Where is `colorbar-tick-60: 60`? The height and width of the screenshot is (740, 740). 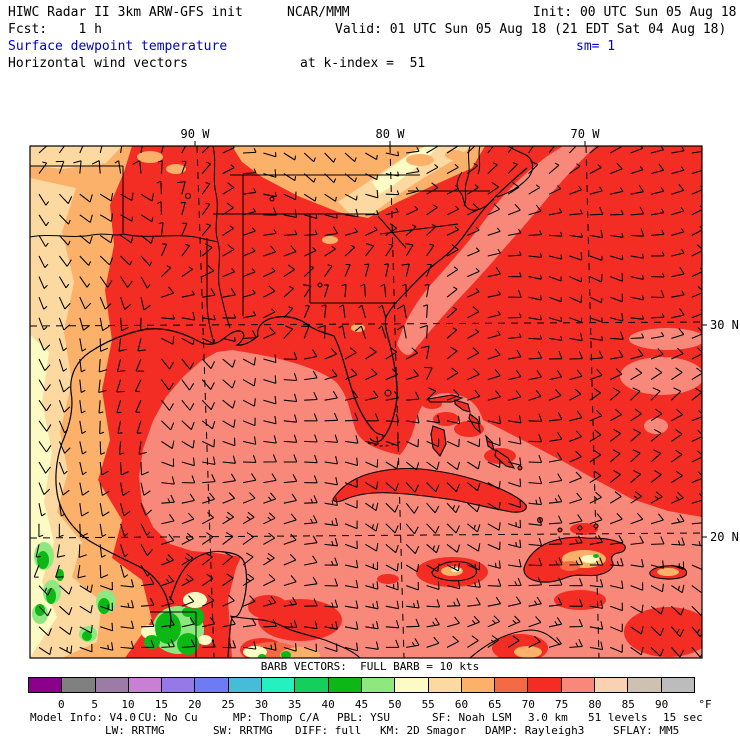
colorbar-tick-60: 60 is located at coordinates (461, 704).